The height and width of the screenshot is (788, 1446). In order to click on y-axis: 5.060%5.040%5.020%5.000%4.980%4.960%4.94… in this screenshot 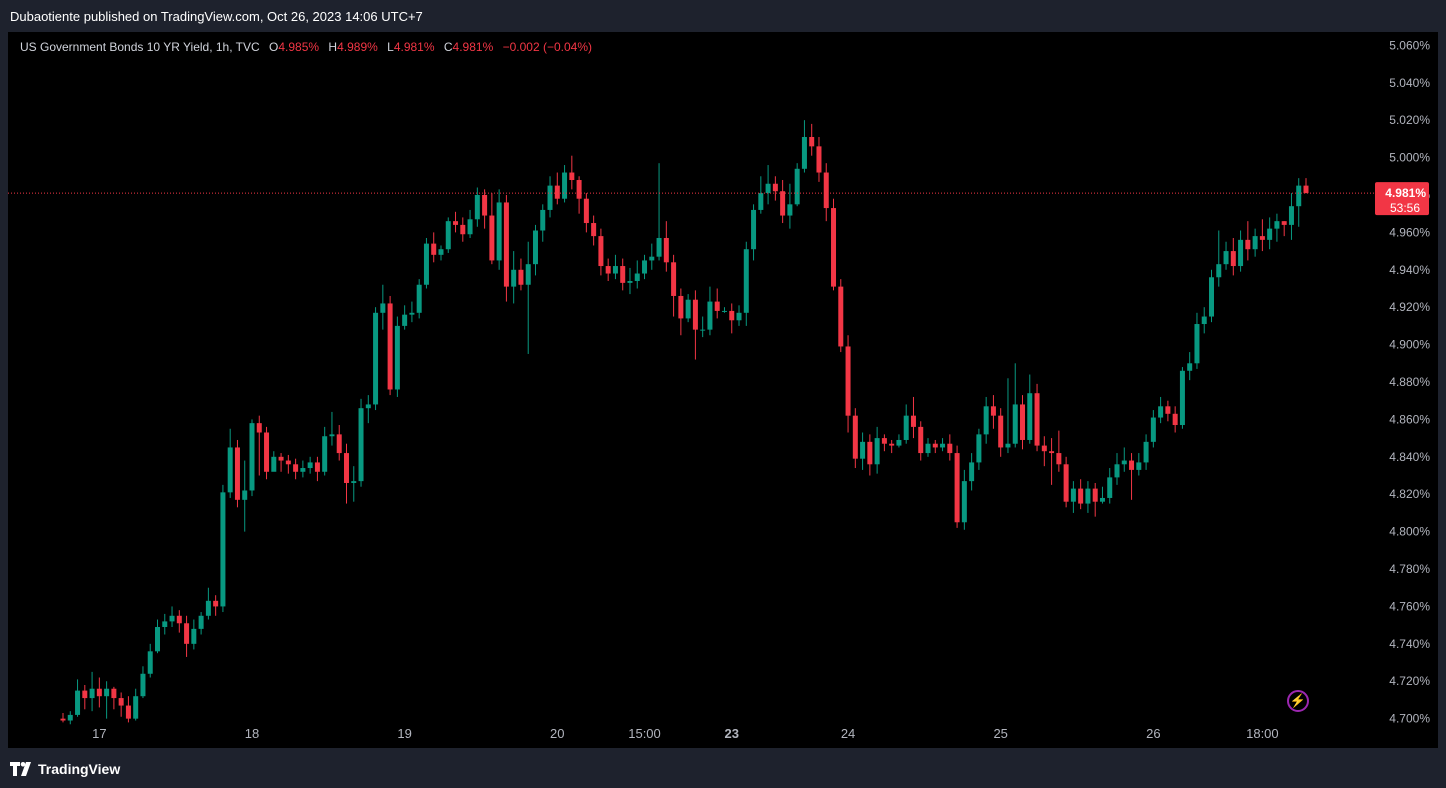, I will do `click(1409, 381)`.